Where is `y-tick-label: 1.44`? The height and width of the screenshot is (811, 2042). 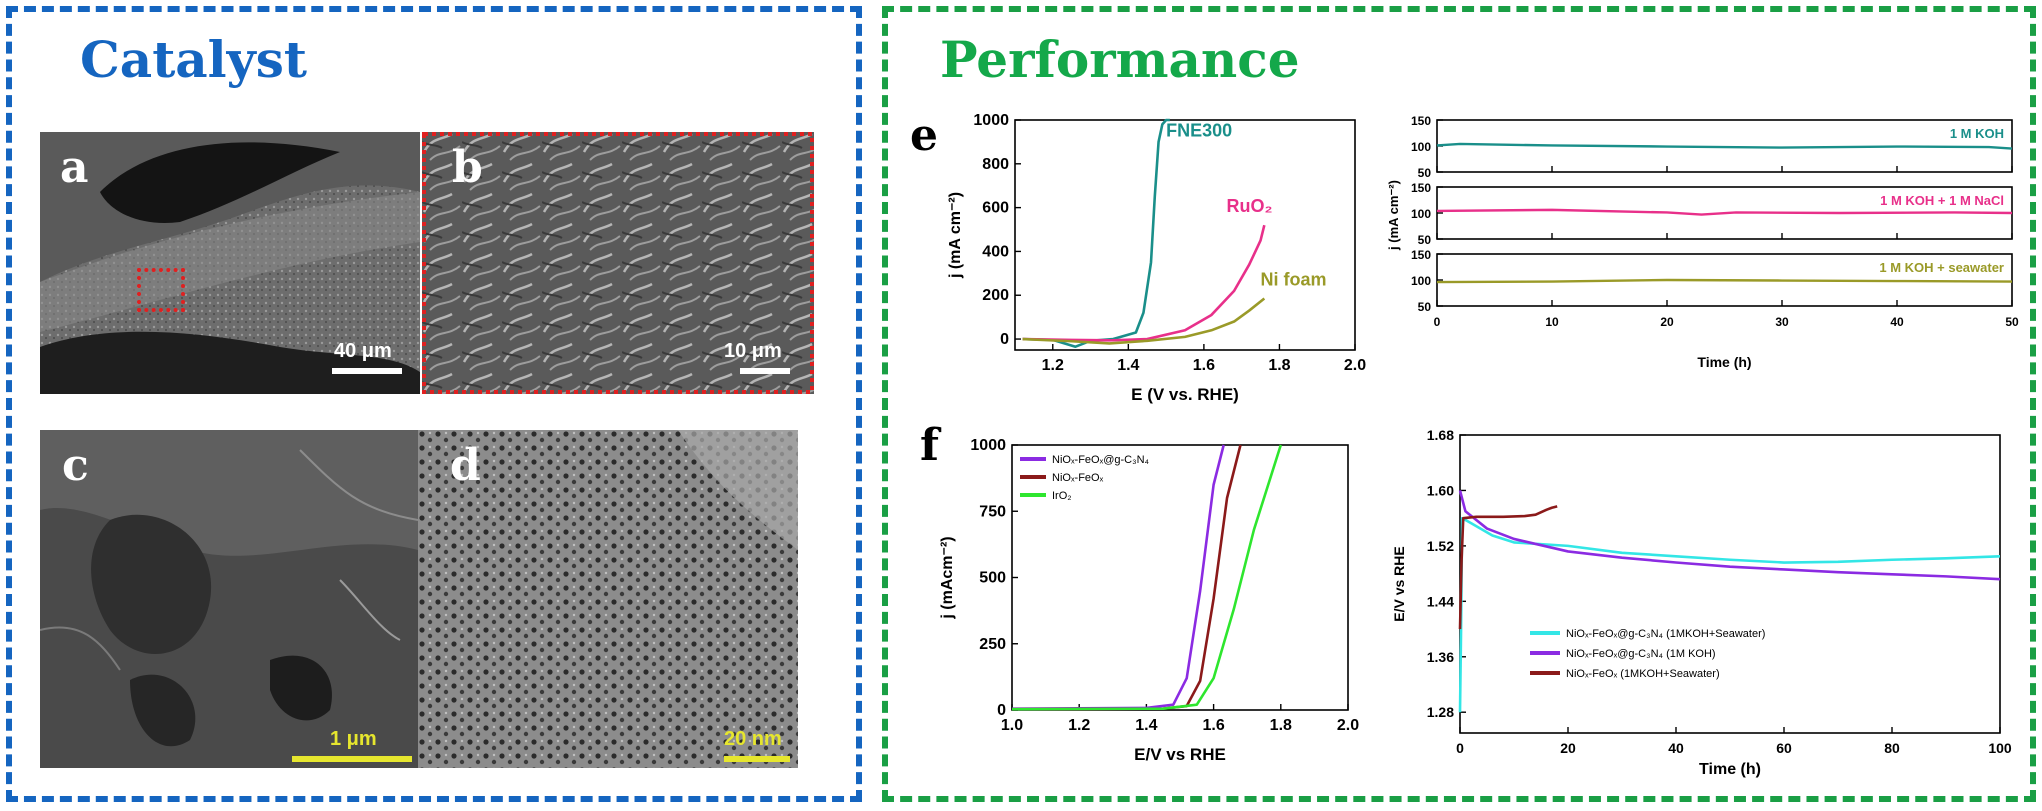 y-tick-label: 1.44 is located at coordinates (1440, 601).